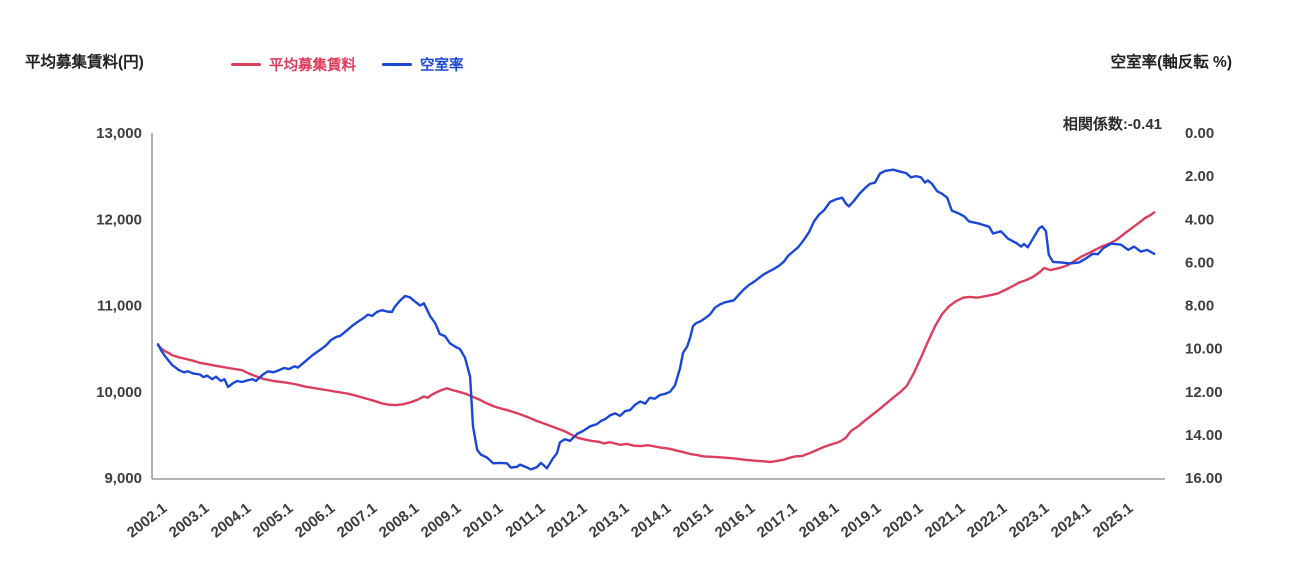  Describe the element at coordinates (1199, 219) in the screenshot. I see `right-axis-tick-label: 4.00` at that location.